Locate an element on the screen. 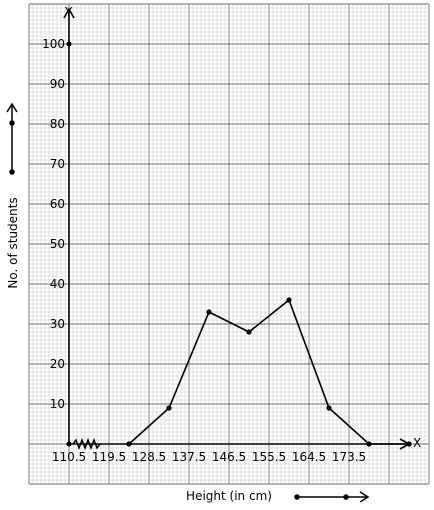  y-tick-label: 70 is located at coordinates (57, 164).